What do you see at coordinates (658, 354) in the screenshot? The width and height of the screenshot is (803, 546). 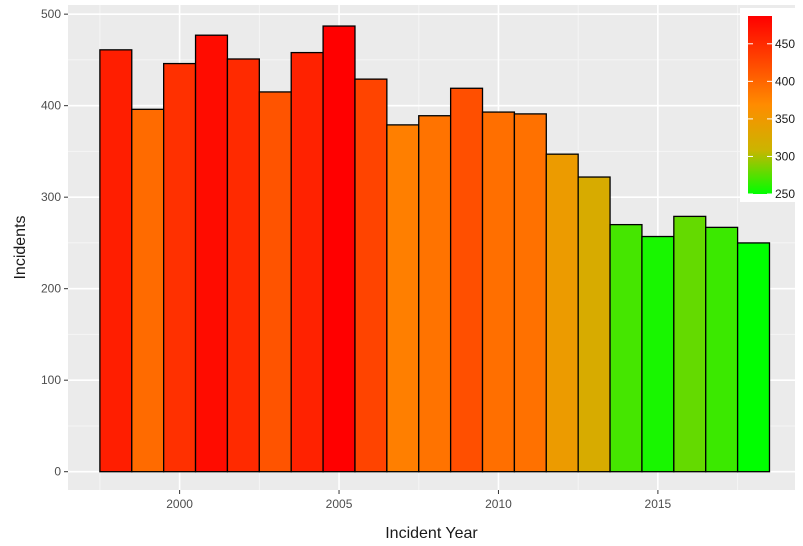 I see `bar-2015` at bounding box center [658, 354].